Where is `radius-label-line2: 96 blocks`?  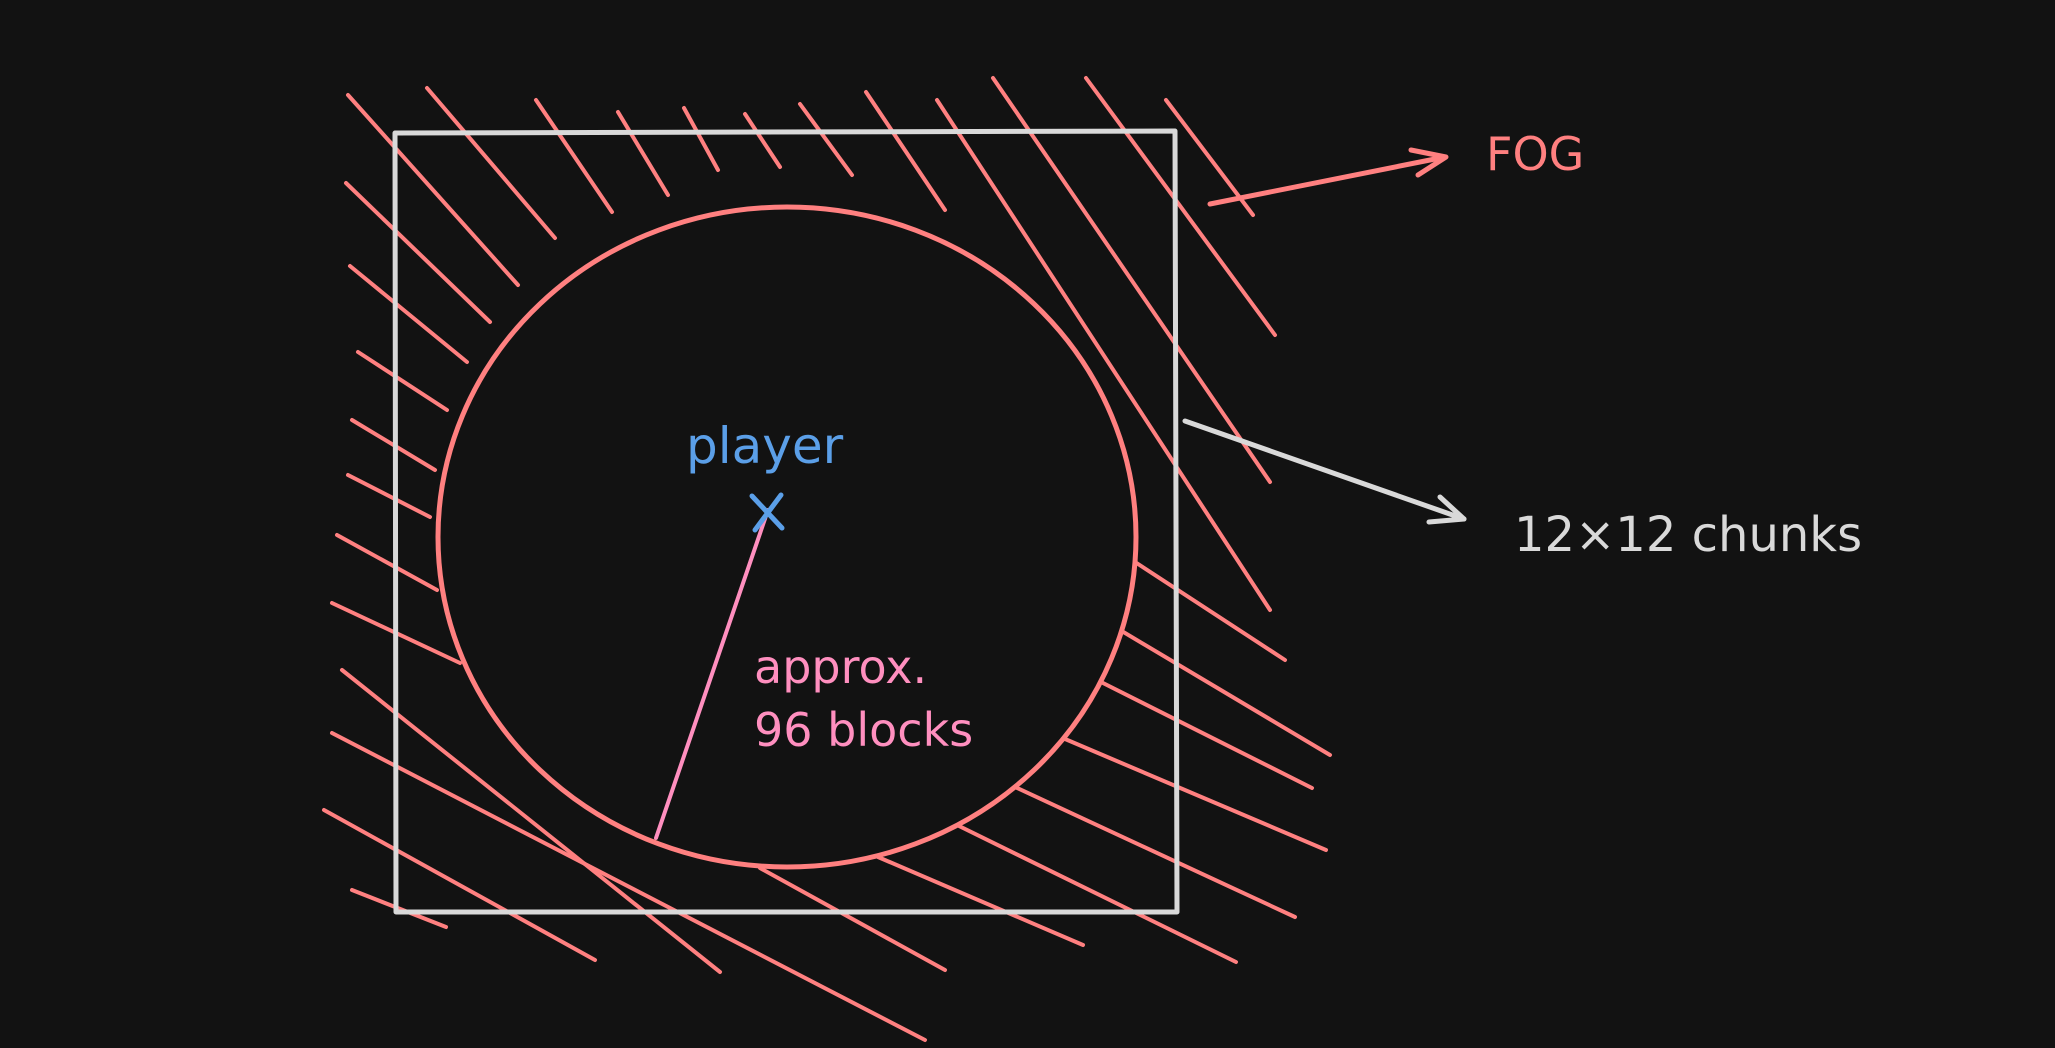
radius-label-line2: 96 blocks is located at coordinates (863, 730).